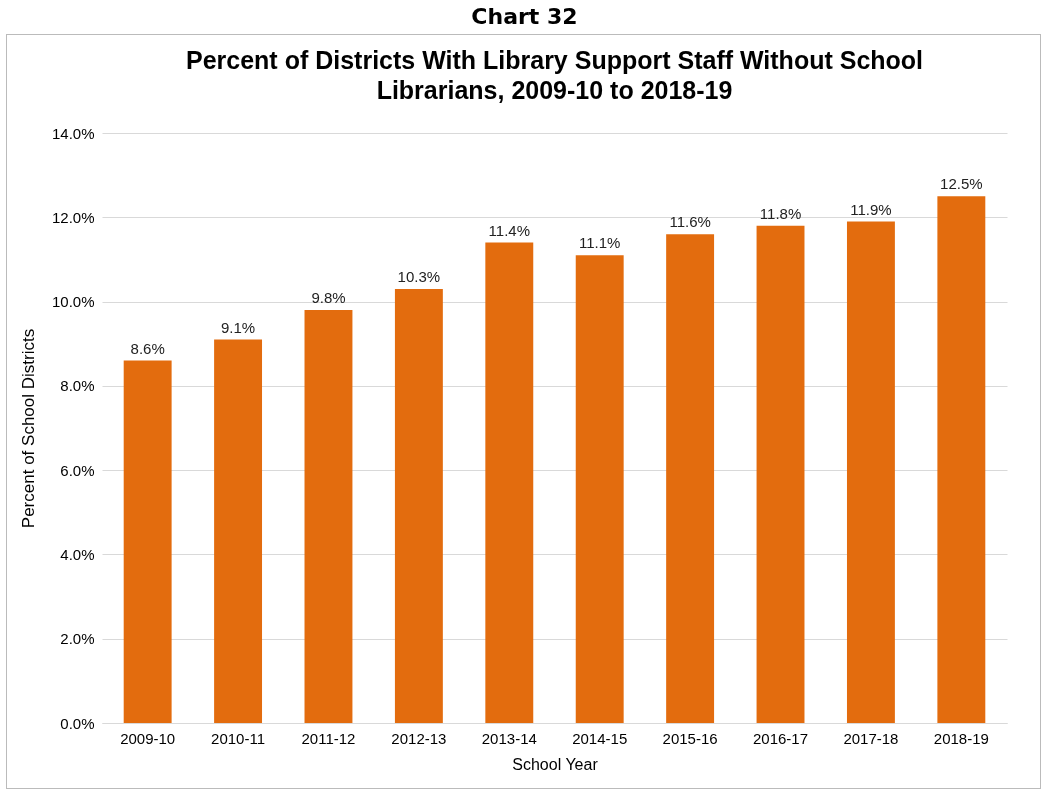 The image size is (1049, 795). Describe the element at coordinates (419, 276) in the screenshot. I see `data-label: 10.3%` at that location.